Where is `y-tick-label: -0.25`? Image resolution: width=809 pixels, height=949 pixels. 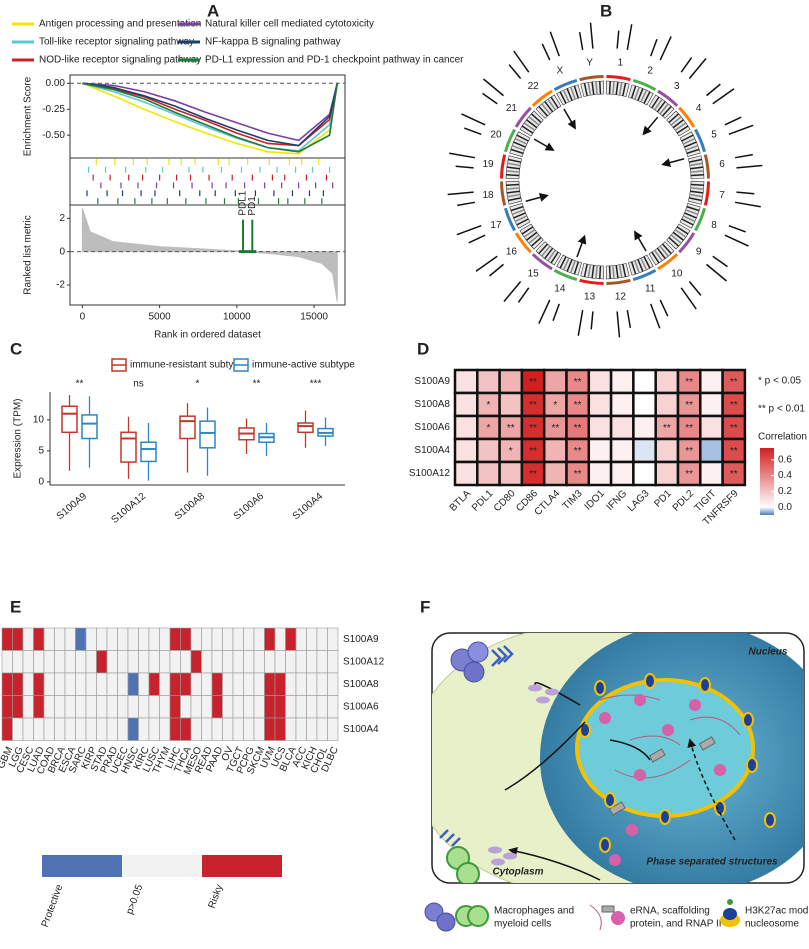
y-tick-label: -0.25 is located at coordinates (53, 109).